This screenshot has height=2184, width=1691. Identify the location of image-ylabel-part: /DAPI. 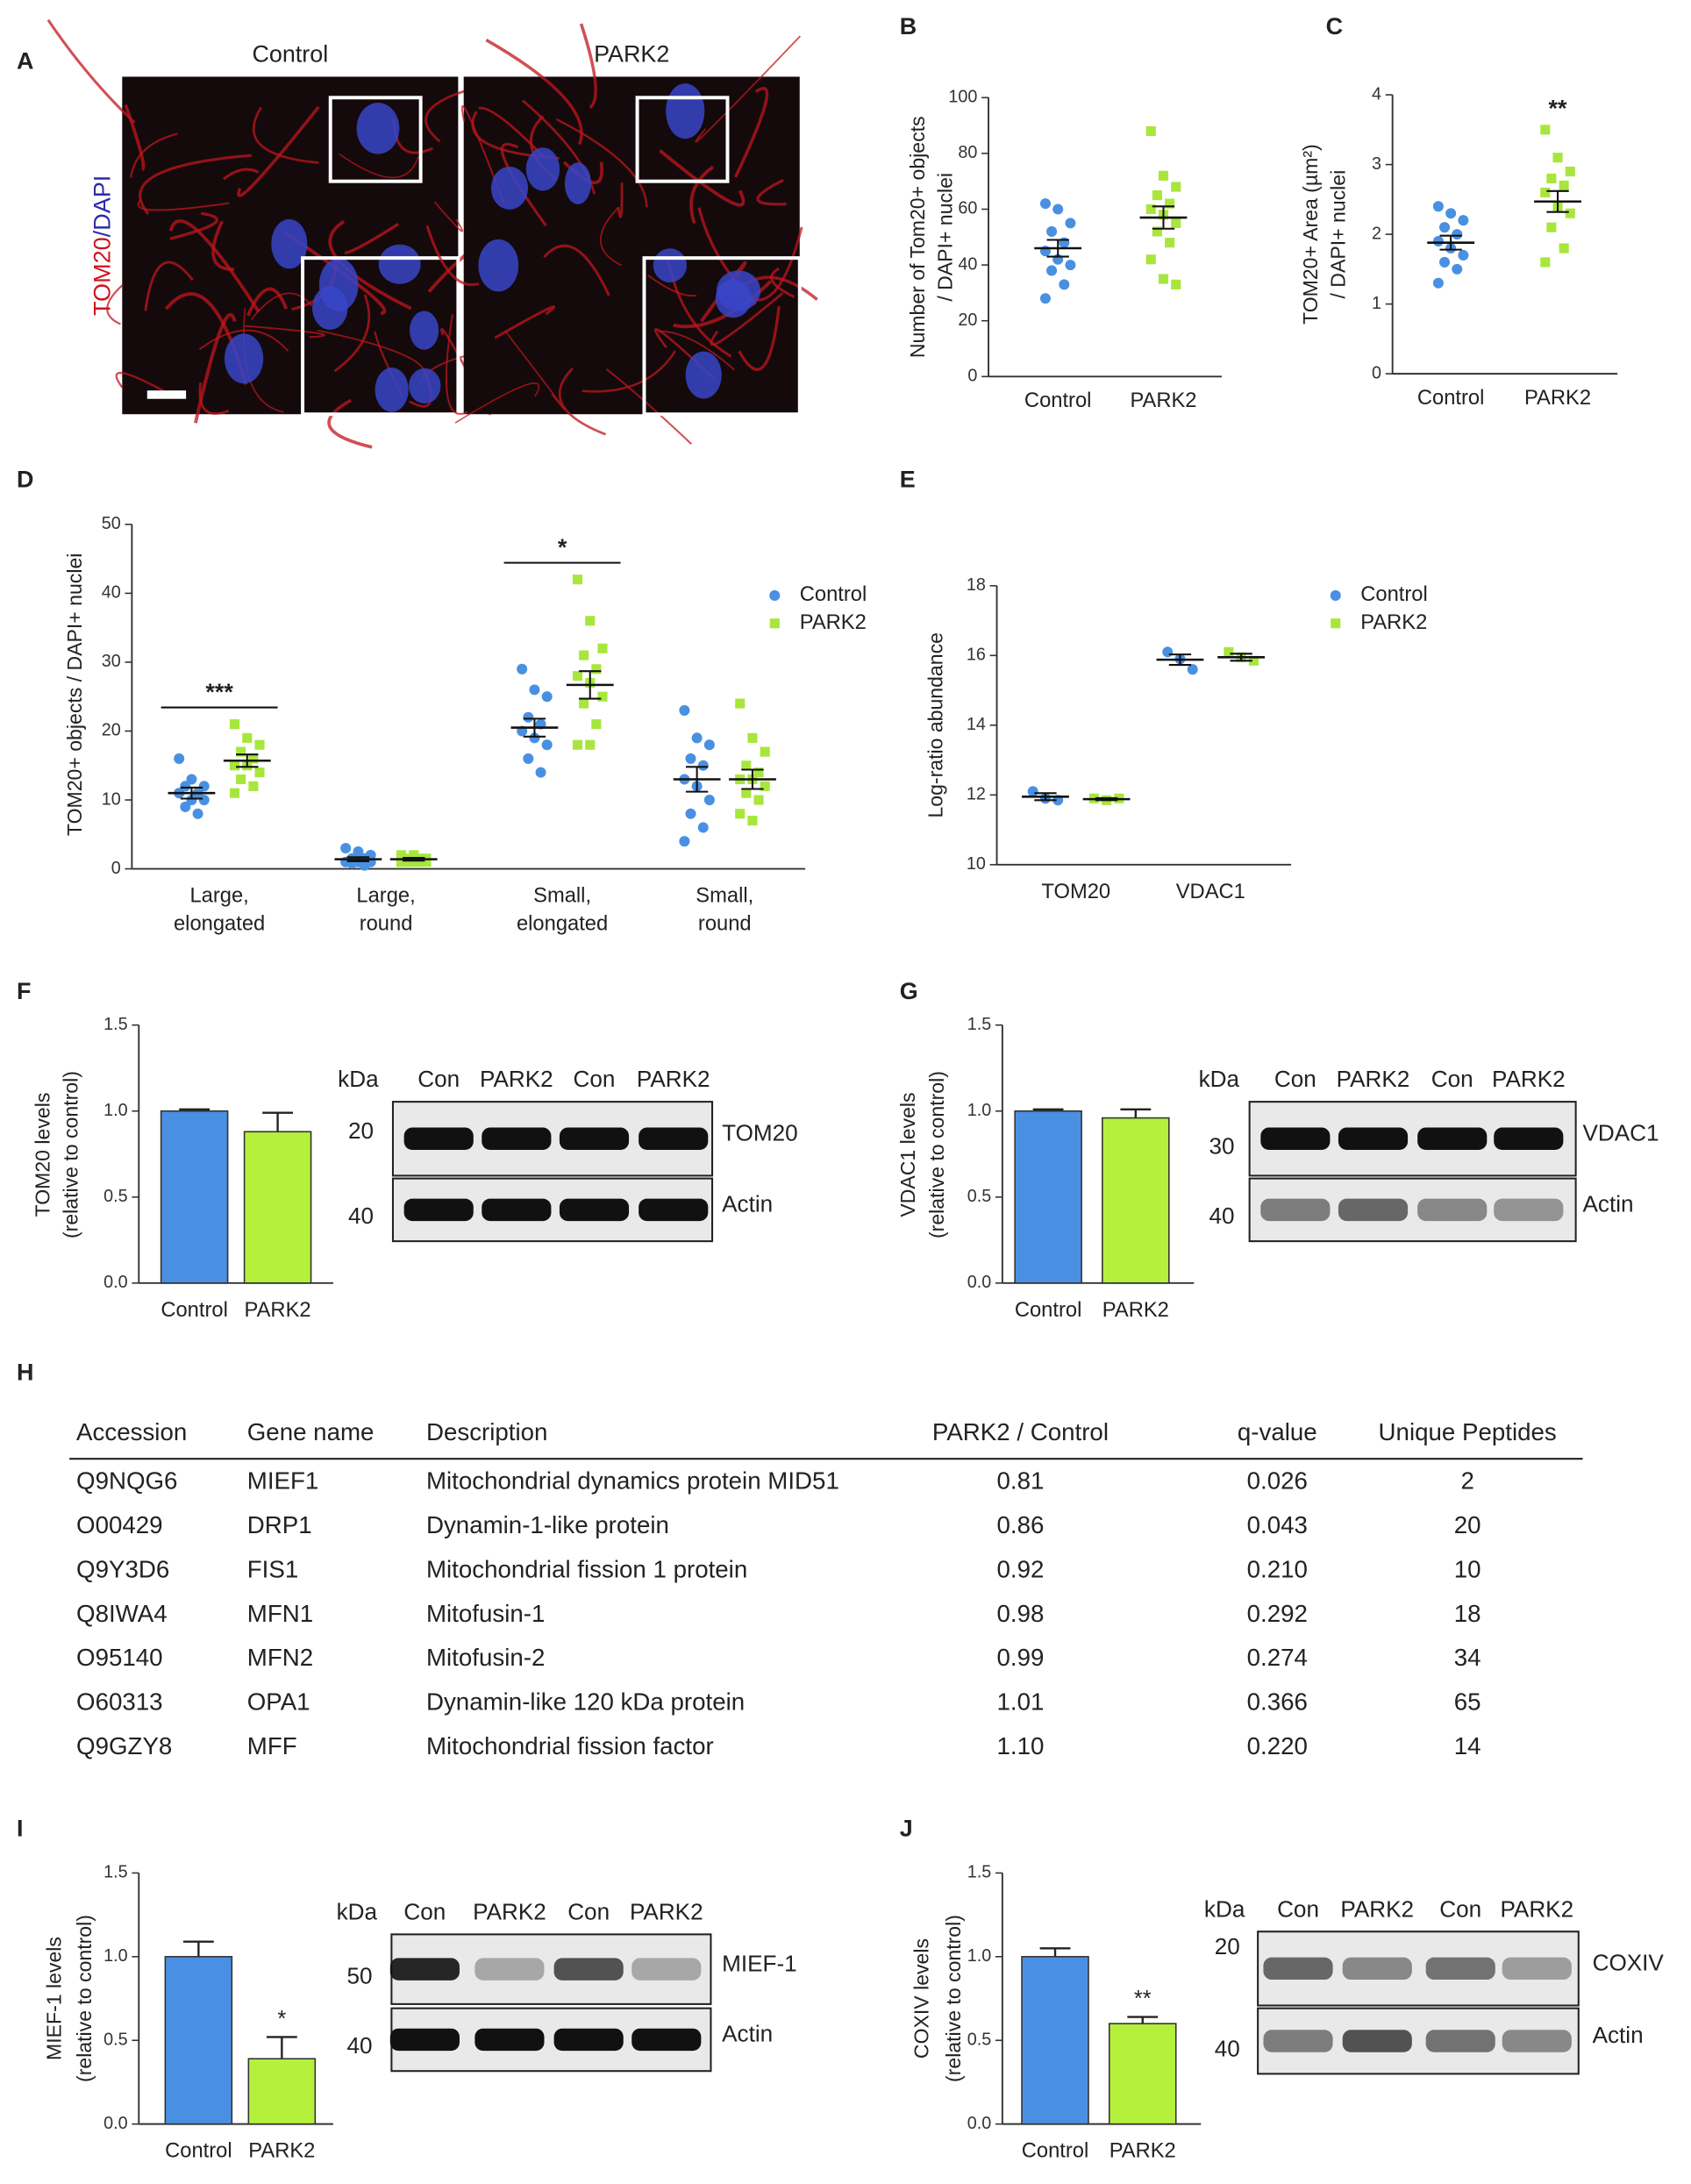
(102, 206).